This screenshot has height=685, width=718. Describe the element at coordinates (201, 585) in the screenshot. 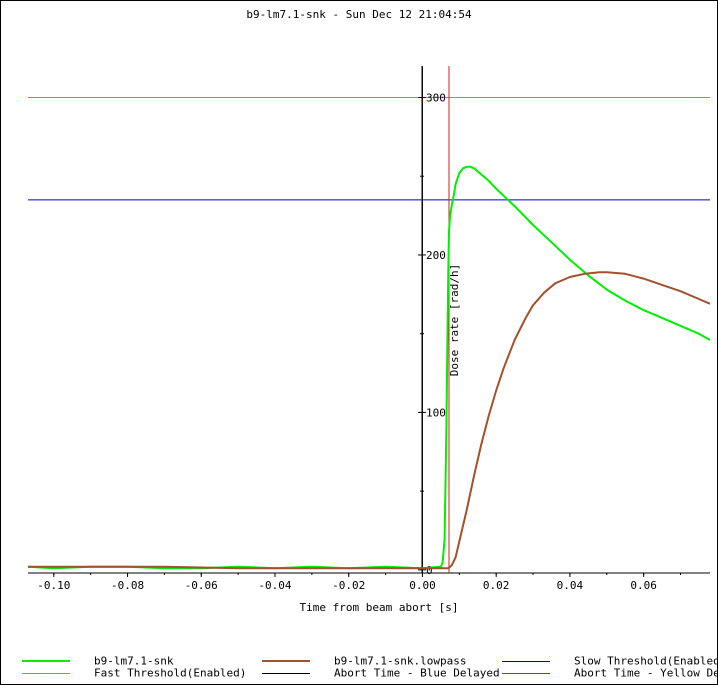

I see `x-tick-label: -0.06` at that location.